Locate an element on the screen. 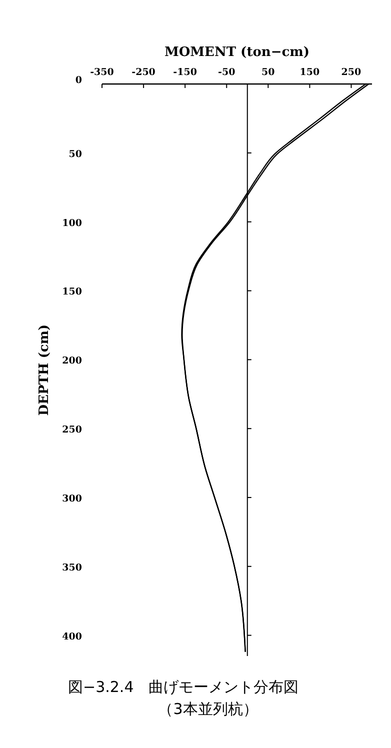 The width and height of the screenshot is (391, 748). y-tick-label: 100 is located at coordinates (72, 223).